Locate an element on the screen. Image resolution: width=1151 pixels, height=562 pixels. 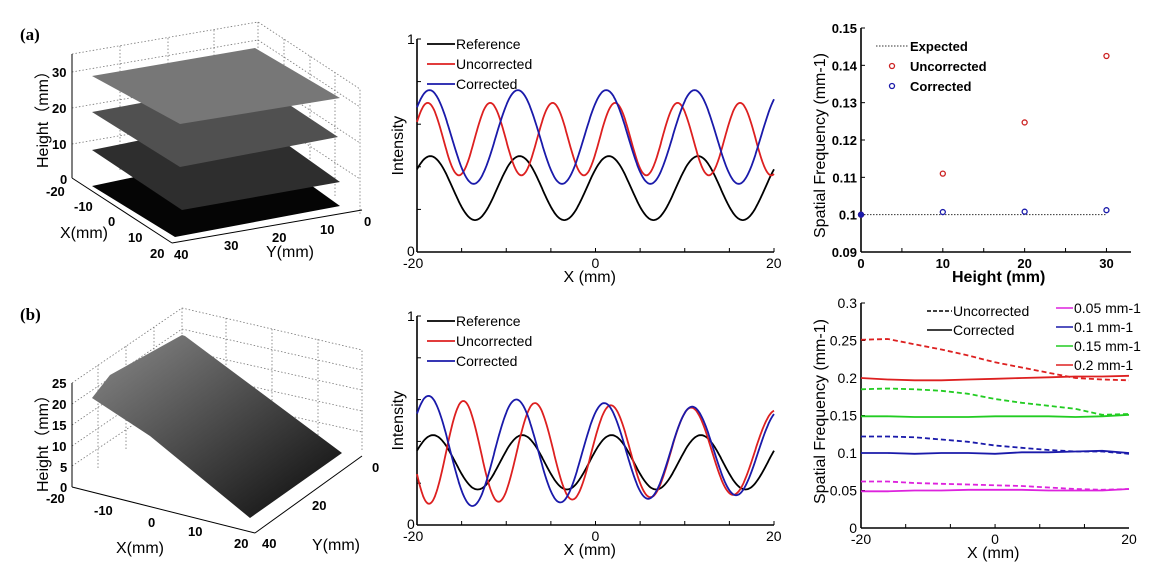
z-tick: 5 is located at coordinates (63, 467).